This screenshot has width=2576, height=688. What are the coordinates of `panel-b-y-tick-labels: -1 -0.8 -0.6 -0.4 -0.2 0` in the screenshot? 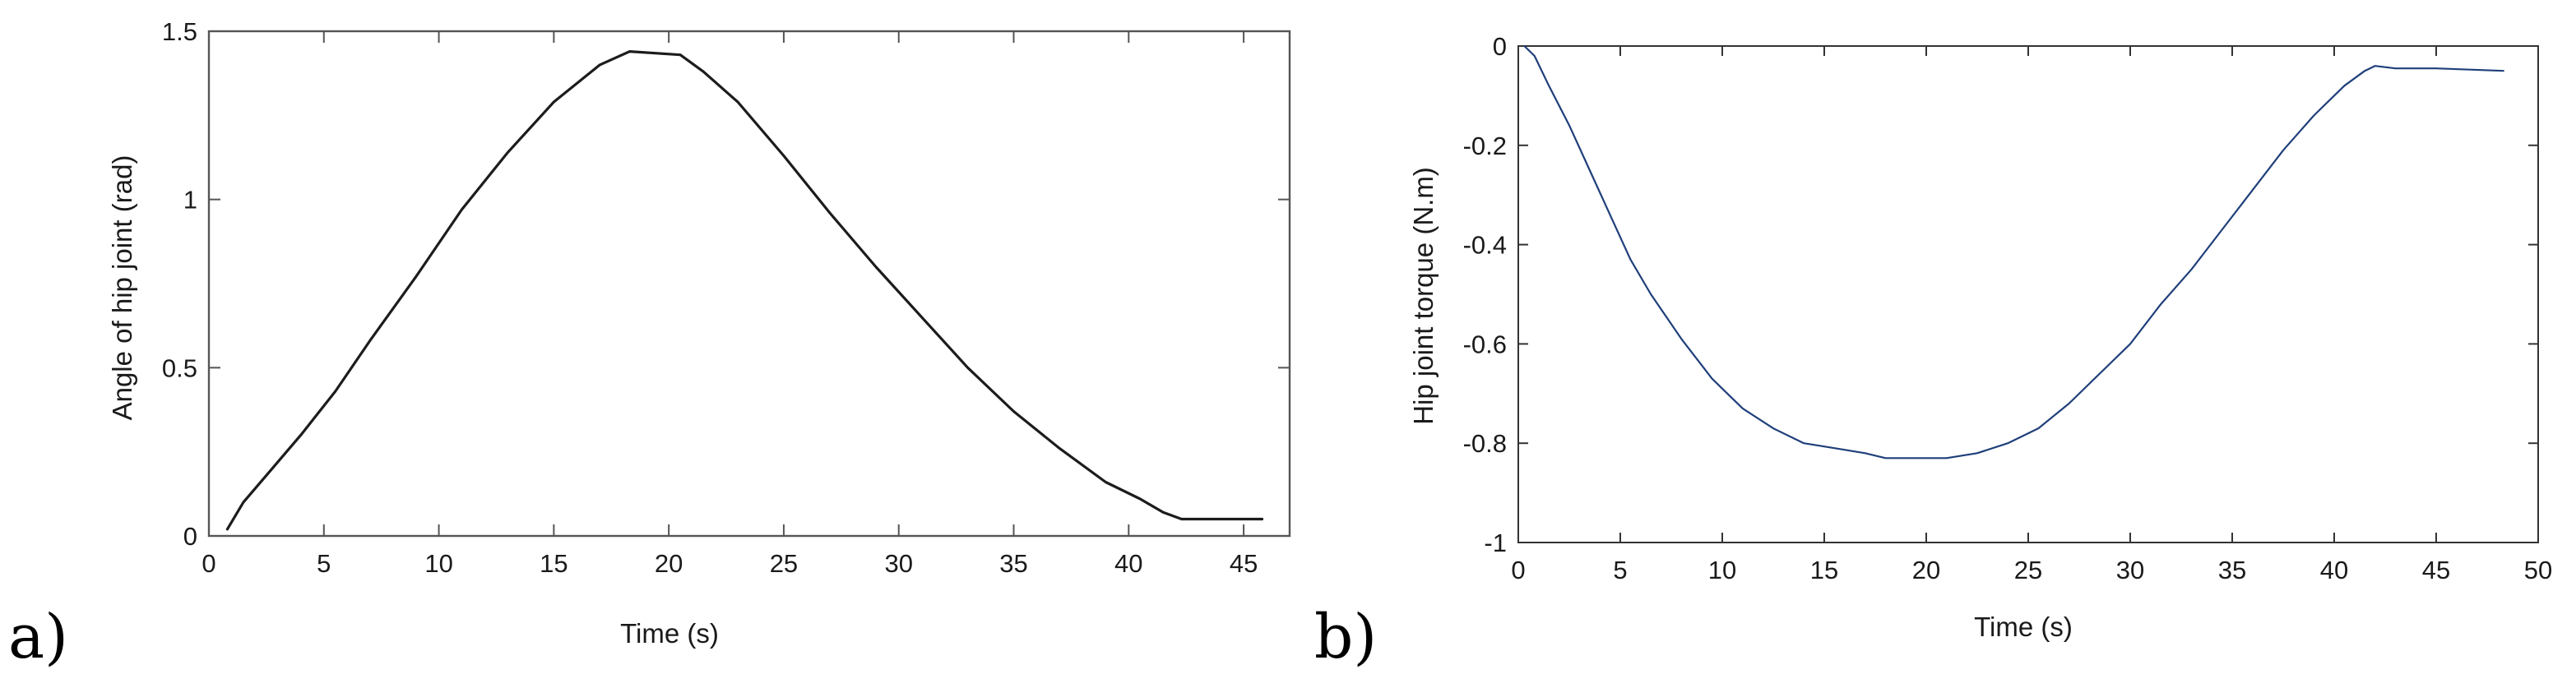 It's located at (1485, 294).